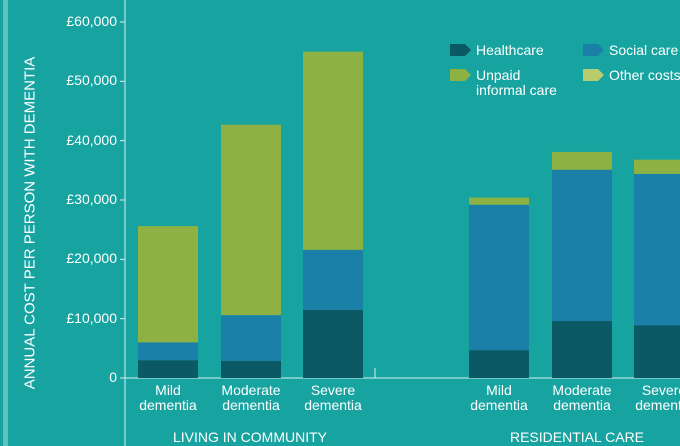 The width and height of the screenshot is (680, 446). I want to click on side-strip, so click(5, 223).